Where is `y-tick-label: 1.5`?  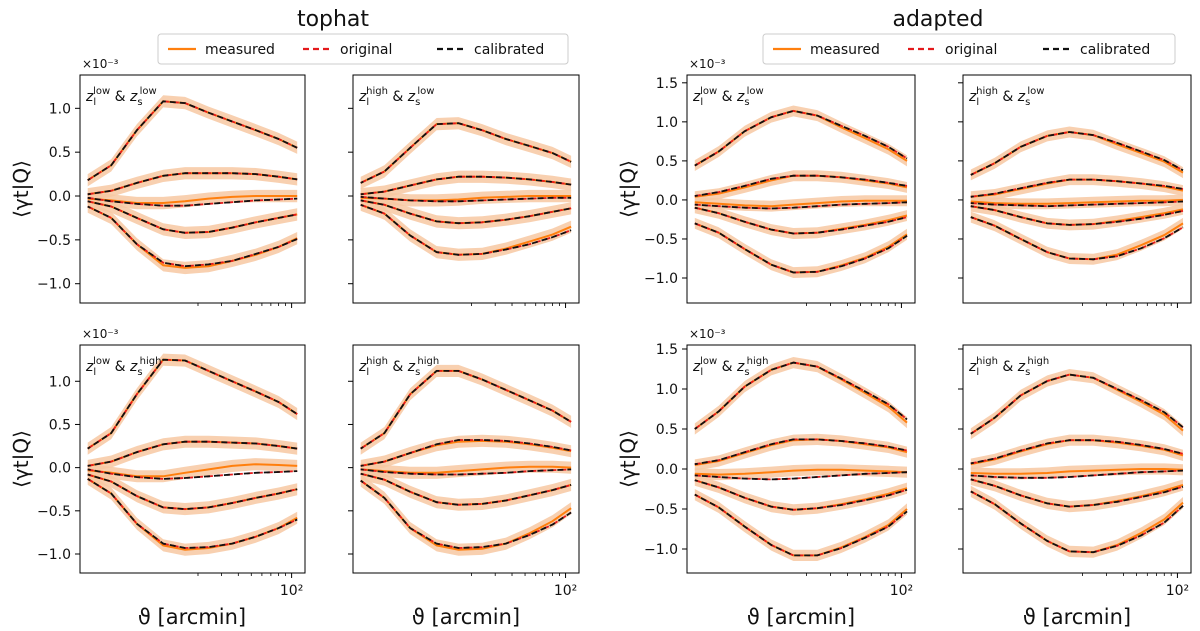 y-tick-label: 1.5 is located at coordinates (667, 84).